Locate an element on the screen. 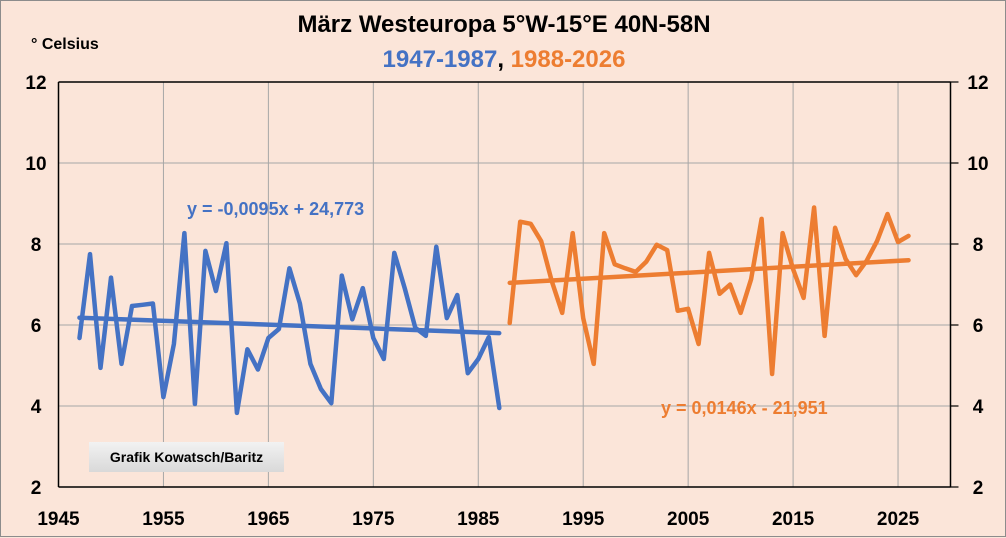  x-tick-label: 2025 is located at coordinates (898, 519).